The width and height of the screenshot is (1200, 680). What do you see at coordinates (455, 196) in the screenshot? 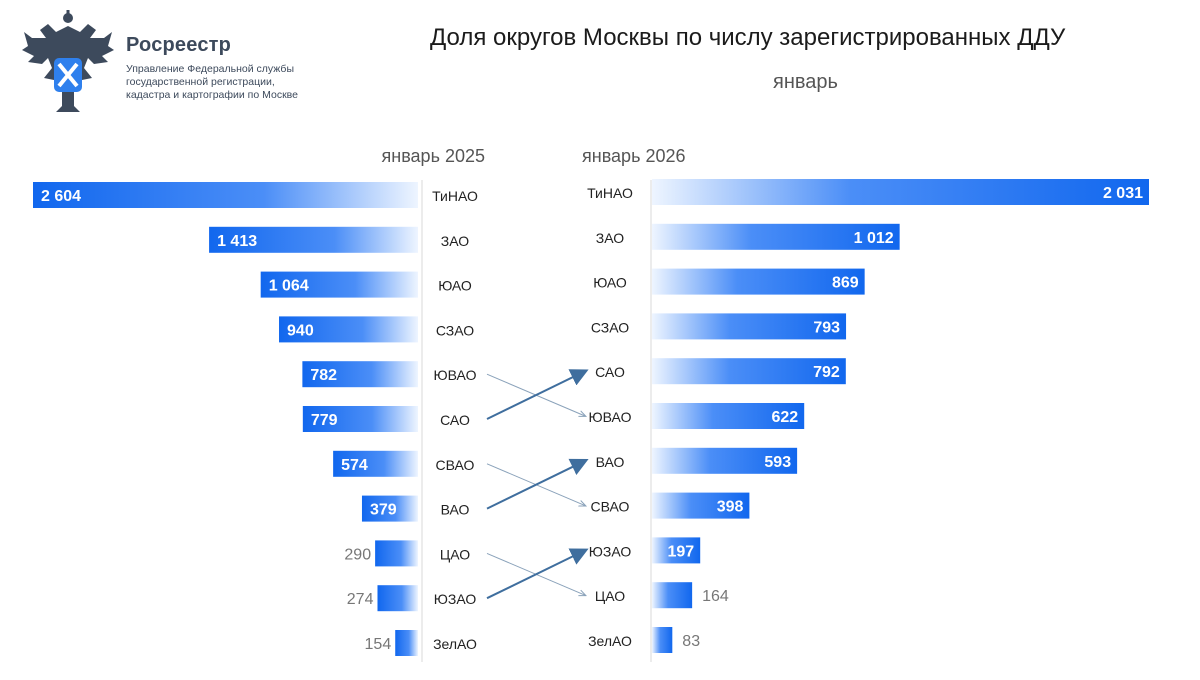
I see `category-label-left: ТиНАО` at bounding box center [455, 196].